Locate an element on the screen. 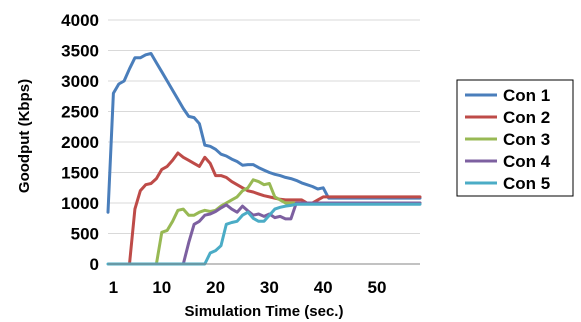 Image resolution: width=581 pixels, height=322 pixels. y-tick-label: 2500 is located at coordinates (80, 112).